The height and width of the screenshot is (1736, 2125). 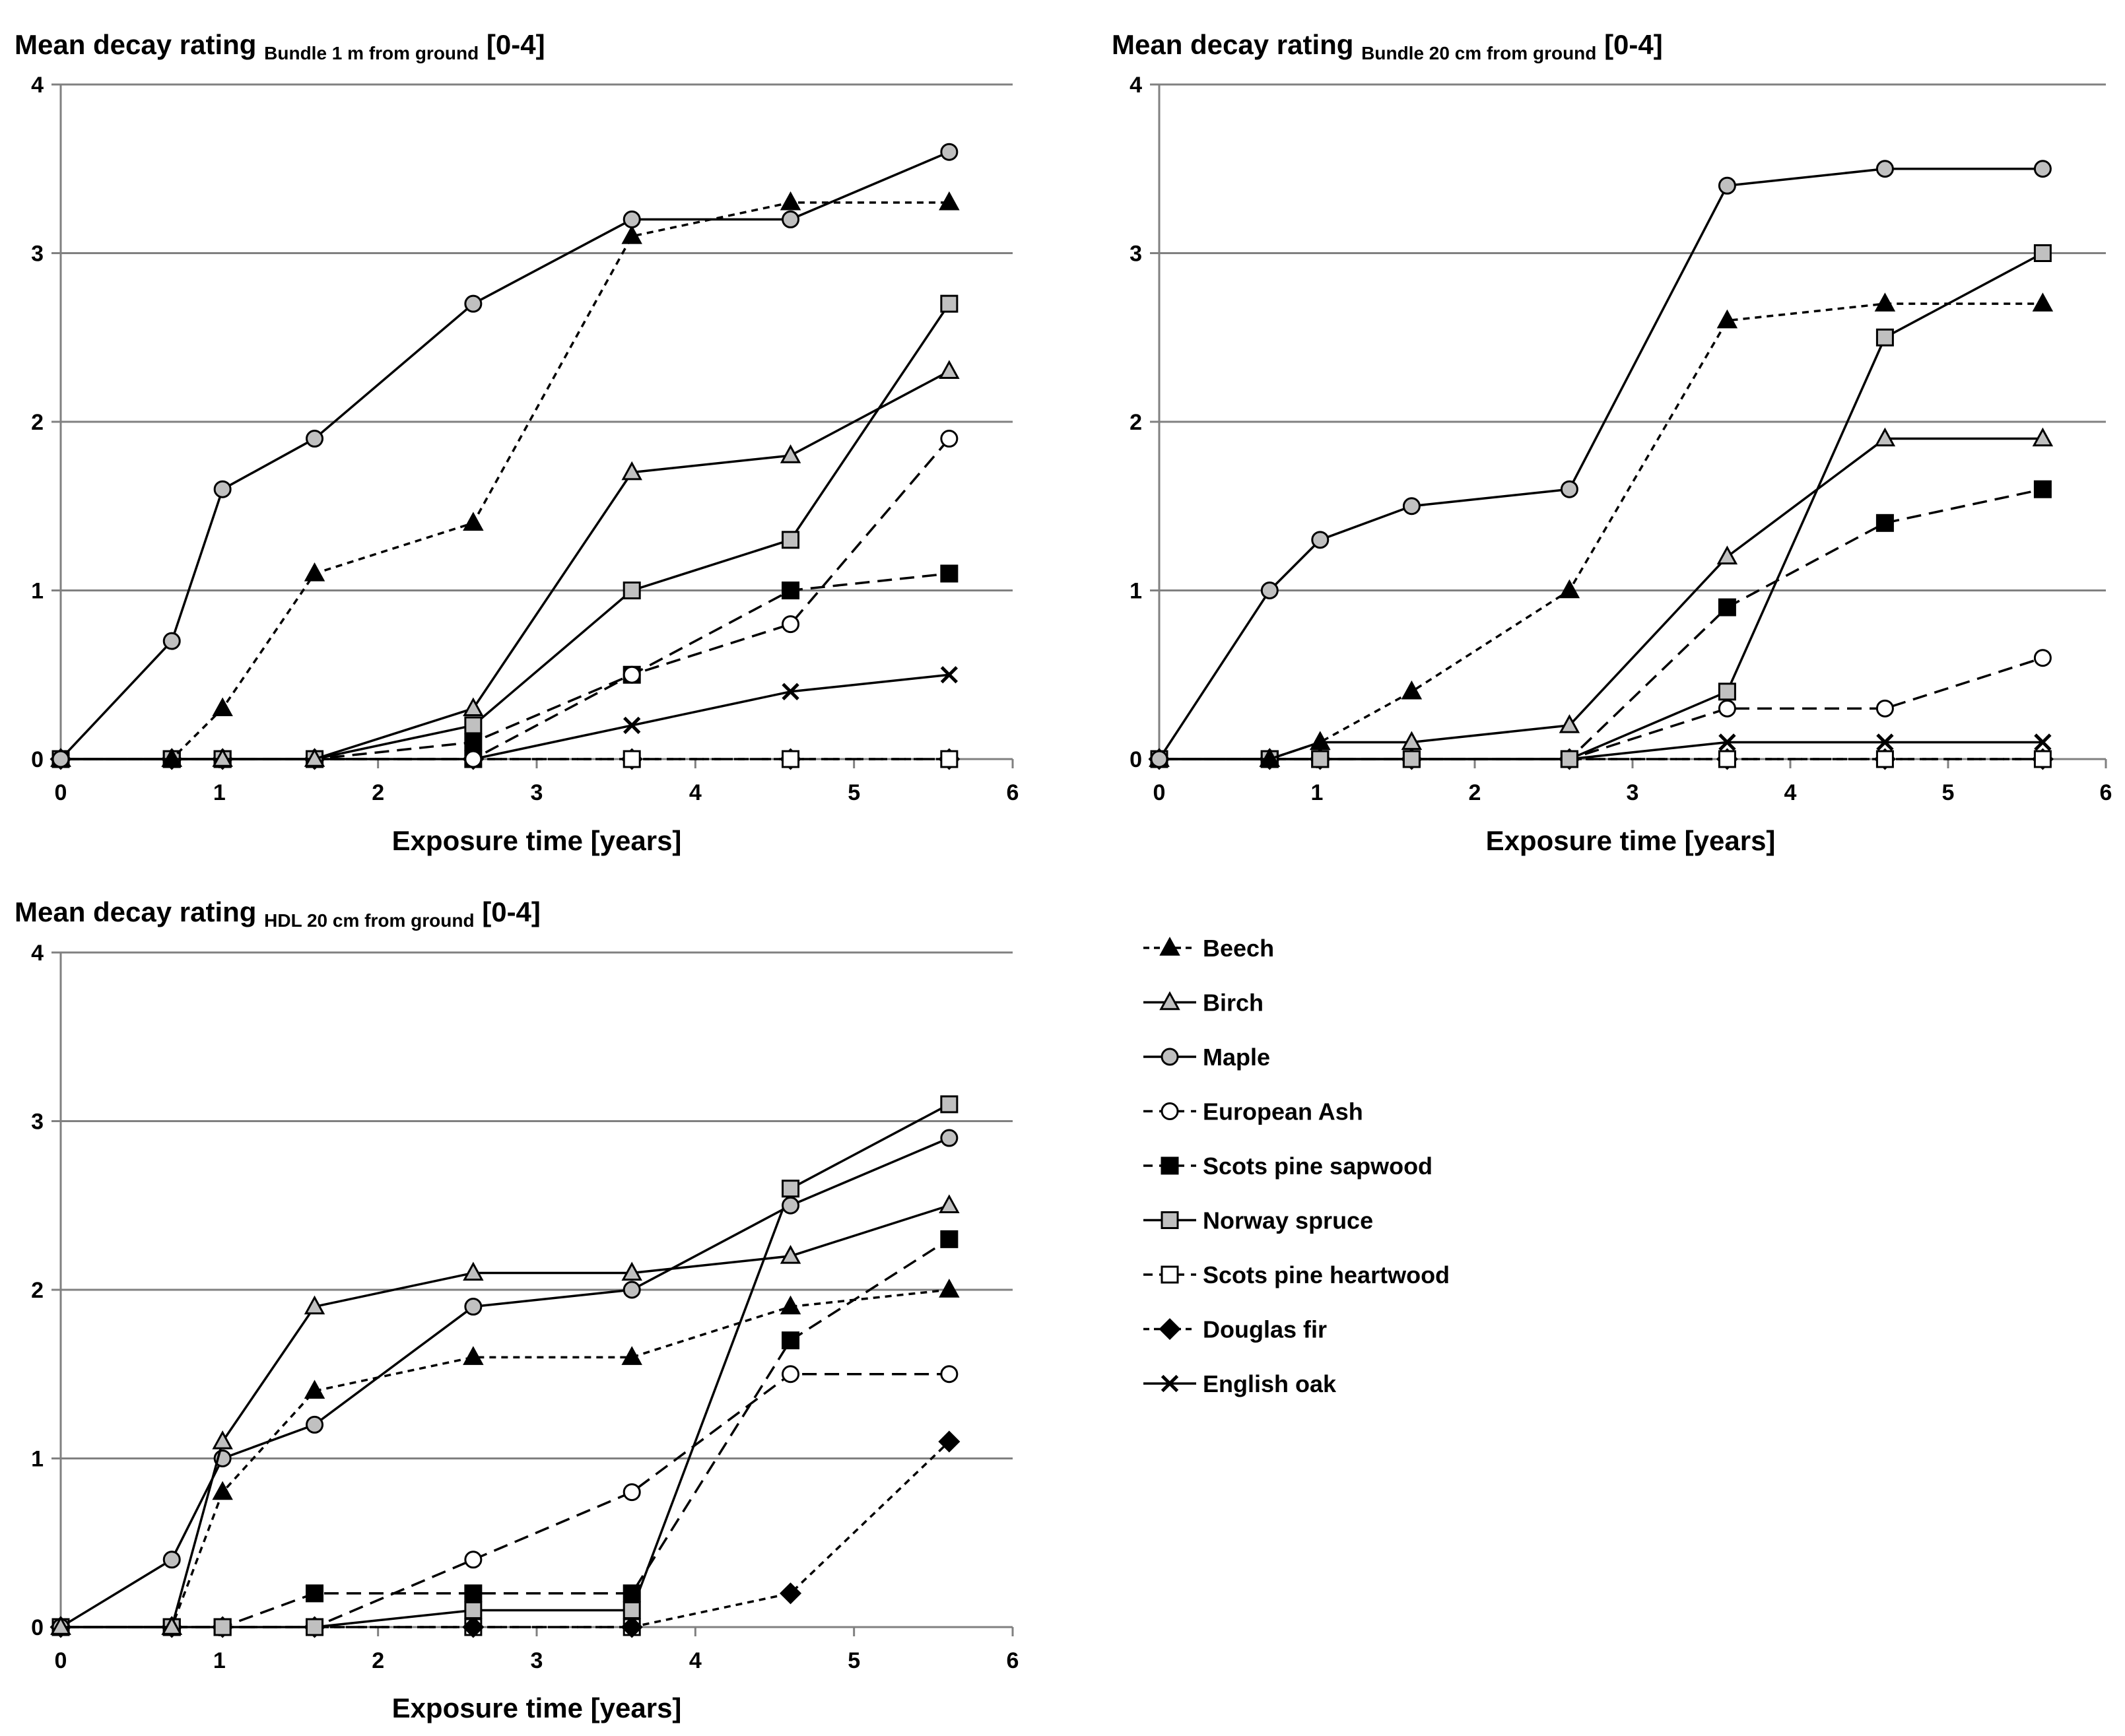 I want to click on x-tick-label: 6, so click(x=2106, y=792).